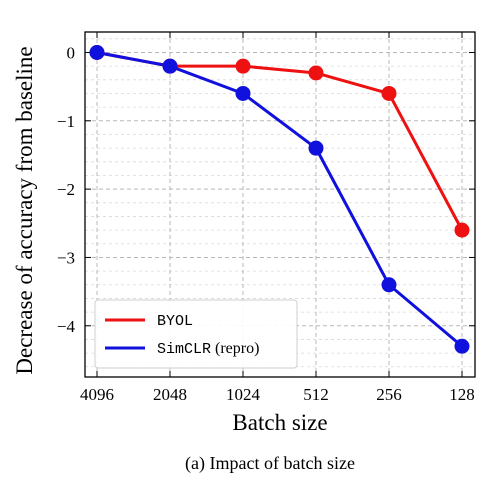 This screenshot has width=504, height=487. Describe the element at coordinates (184, 349) in the screenshot. I see `legend-label-name: SimCLR` at that location.